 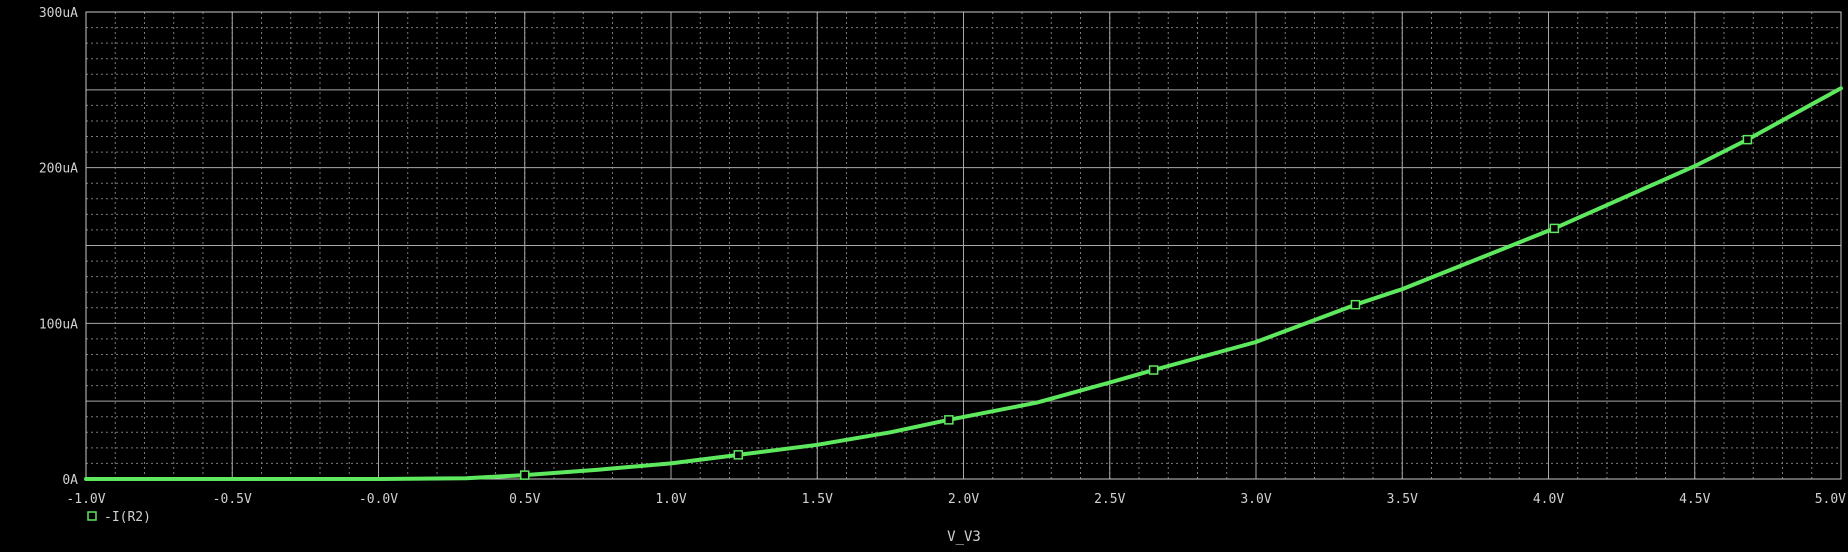 I want to click on x-tick-label: 4.5V, so click(x=1694, y=499).